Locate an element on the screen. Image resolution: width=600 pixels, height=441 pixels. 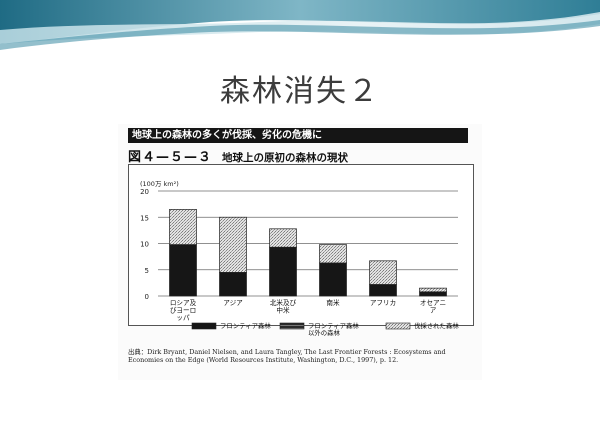
x-category-label: アジア is located at coordinates (233, 303).